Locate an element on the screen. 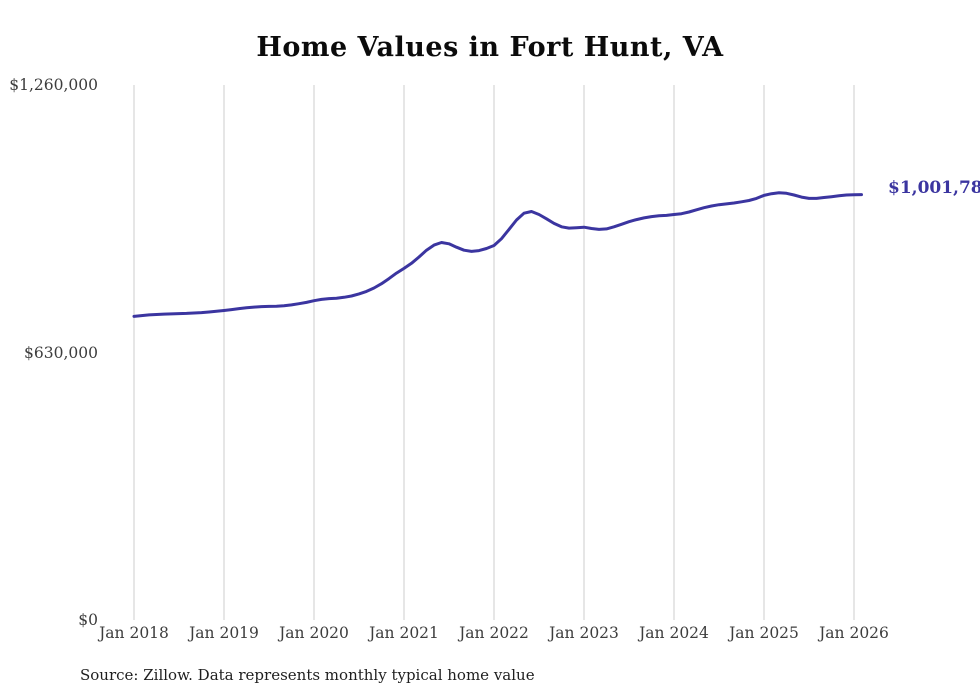 The image size is (980, 699). x-tick-label: Jan 2024 is located at coordinates (674, 633).